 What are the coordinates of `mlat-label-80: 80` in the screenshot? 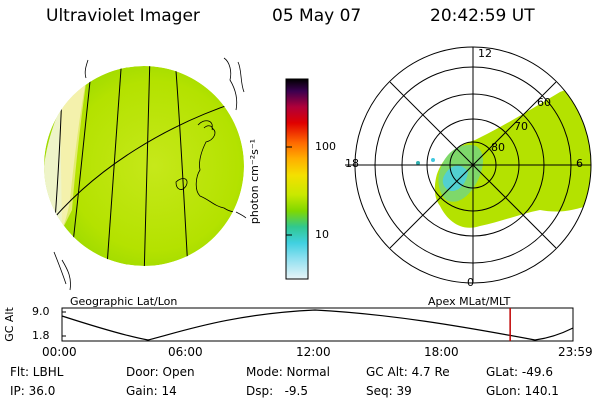 It's located at (498, 147).